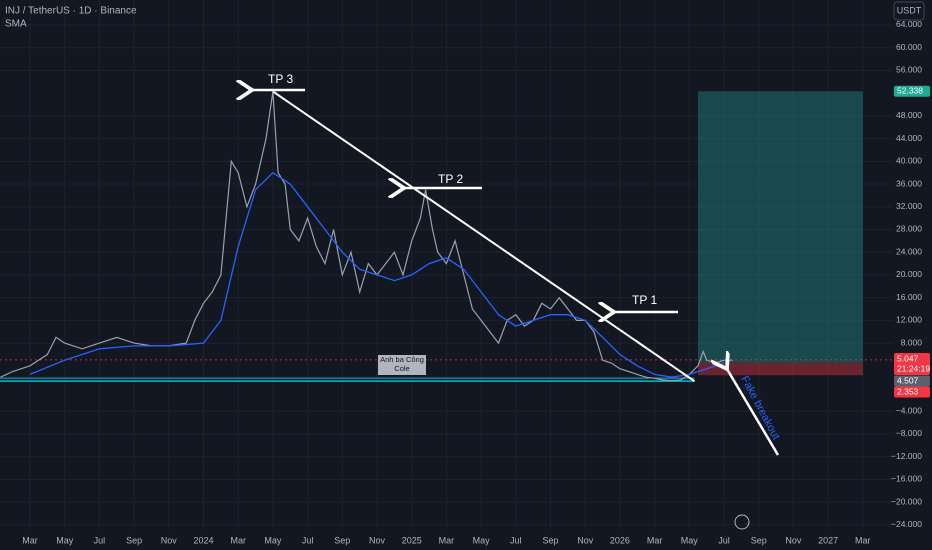  What do you see at coordinates (908, 391) in the screenshot?
I see `price-tag-label: 2.353` at bounding box center [908, 391].